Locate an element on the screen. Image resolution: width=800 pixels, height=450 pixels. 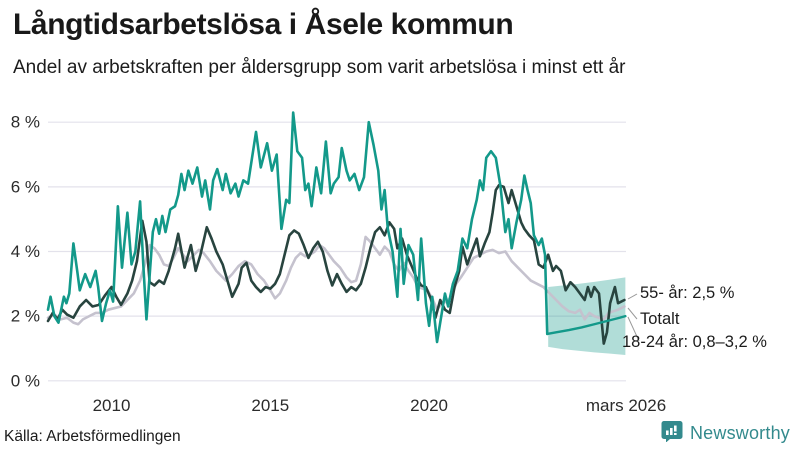
series-end-label: 18-24 år: 0,8–3,2 % is located at coordinates (694, 342).